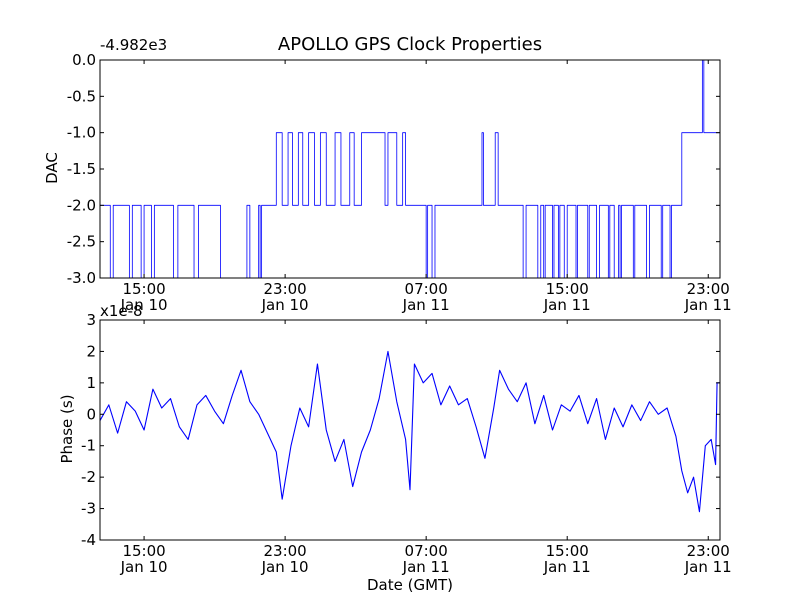  What do you see at coordinates (88, 477) in the screenshot?
I see `y-tick-label: -2` at bounding box center [88, 477].